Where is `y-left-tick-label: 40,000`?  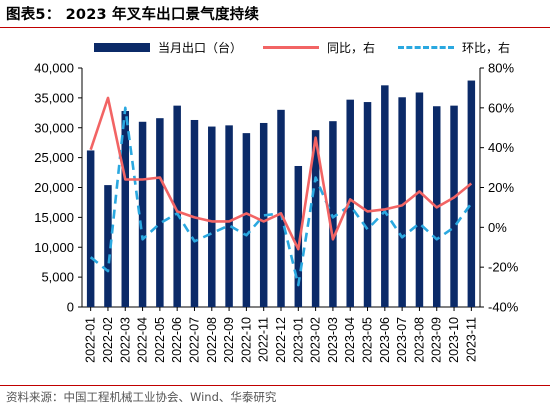
y-left-tick-label: 40,000 is located at coordinates (54, 68).